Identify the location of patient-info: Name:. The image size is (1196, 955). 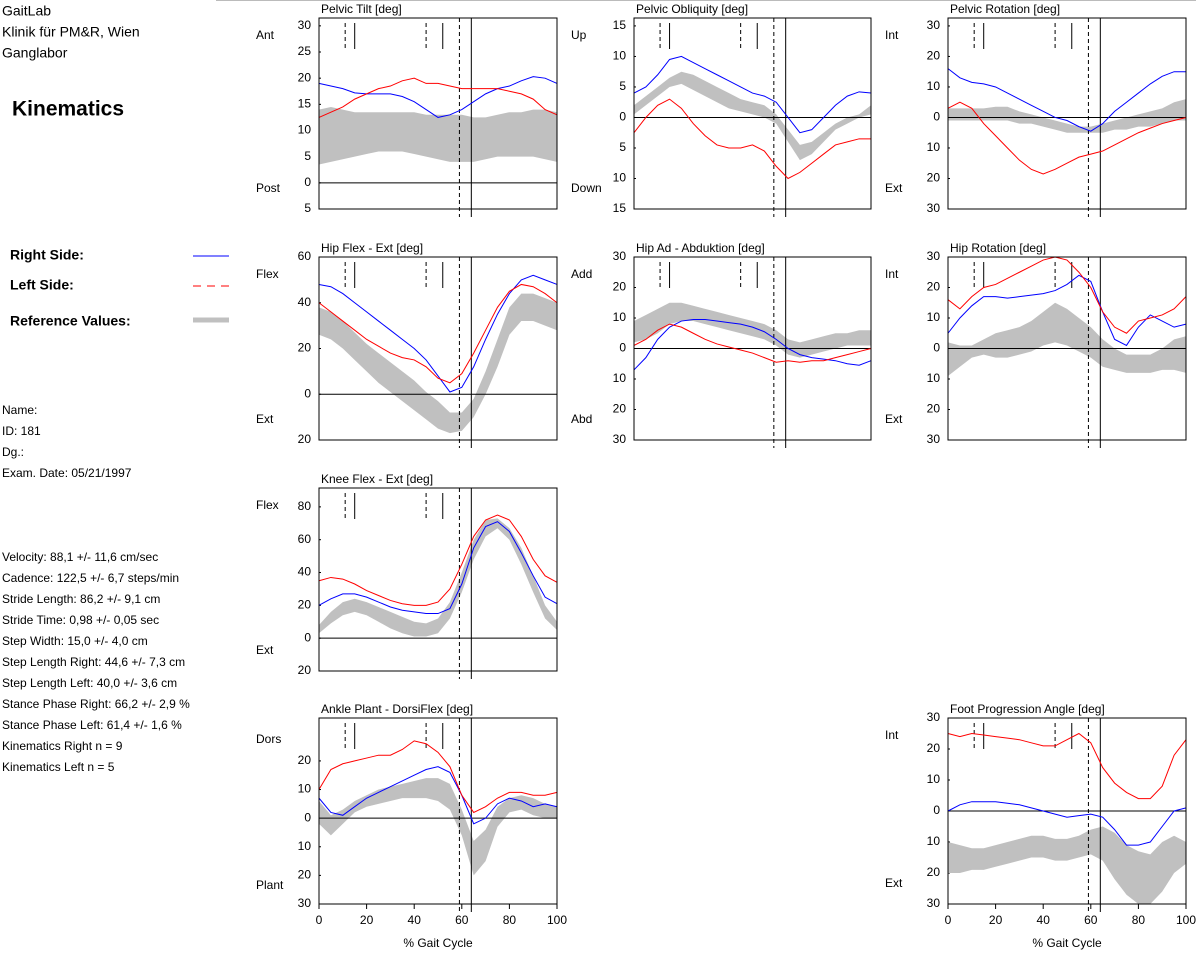
(19, 410).